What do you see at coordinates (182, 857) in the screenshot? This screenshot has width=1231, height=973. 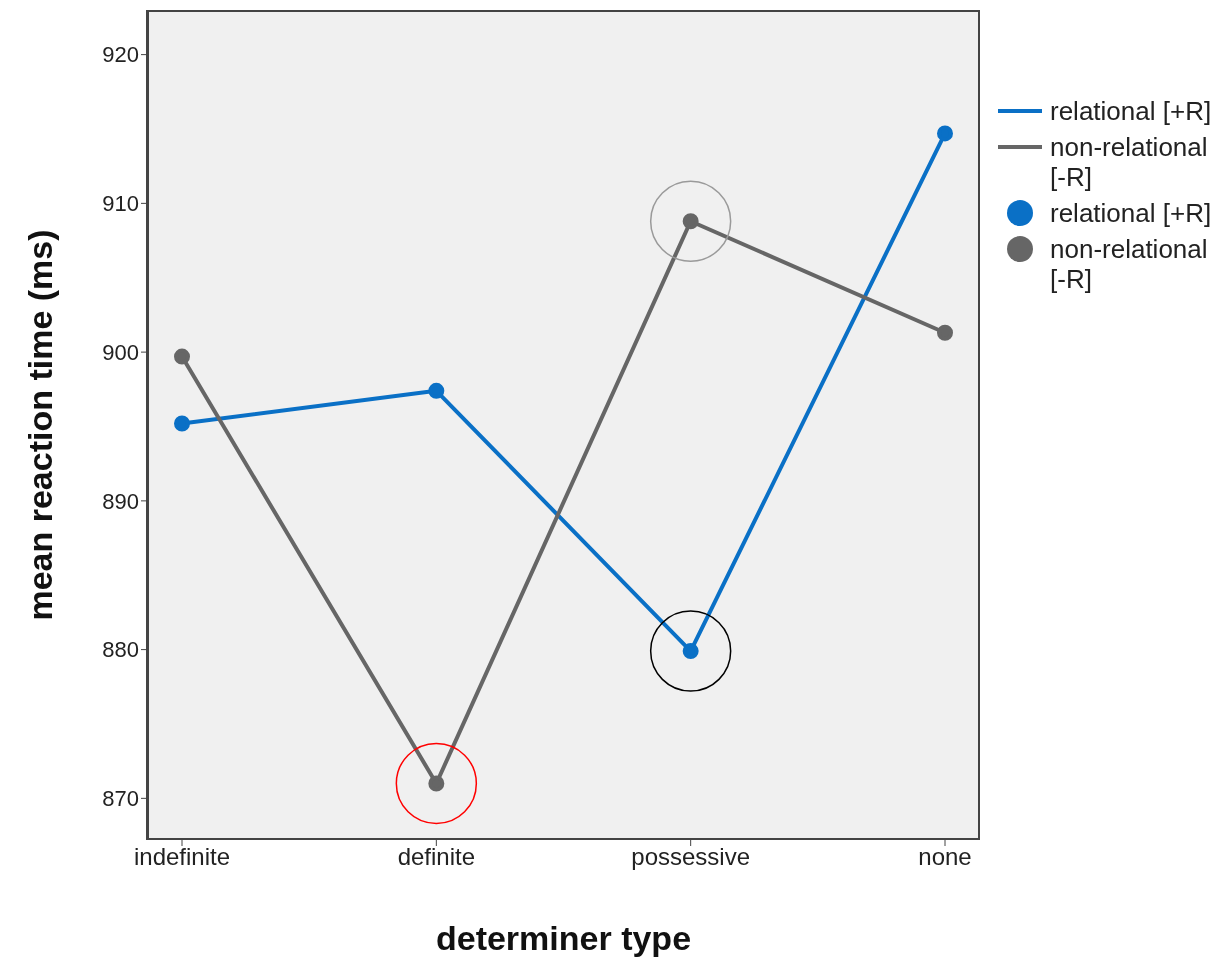 I see `x-tick-label: indefinite` at bounding box center [182, 857].